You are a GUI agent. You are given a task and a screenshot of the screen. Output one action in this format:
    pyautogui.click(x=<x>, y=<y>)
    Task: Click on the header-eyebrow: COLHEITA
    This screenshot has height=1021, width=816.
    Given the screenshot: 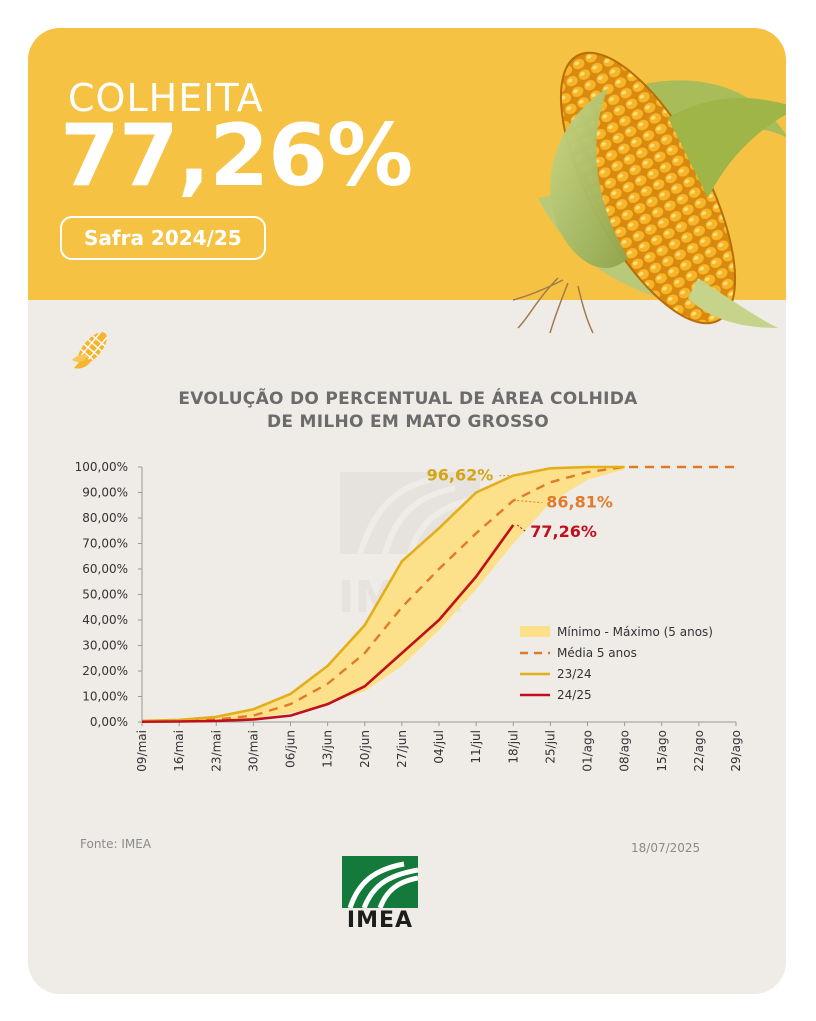 What is the action you would take?
    pyautogui.click(x=166, y=98)
    